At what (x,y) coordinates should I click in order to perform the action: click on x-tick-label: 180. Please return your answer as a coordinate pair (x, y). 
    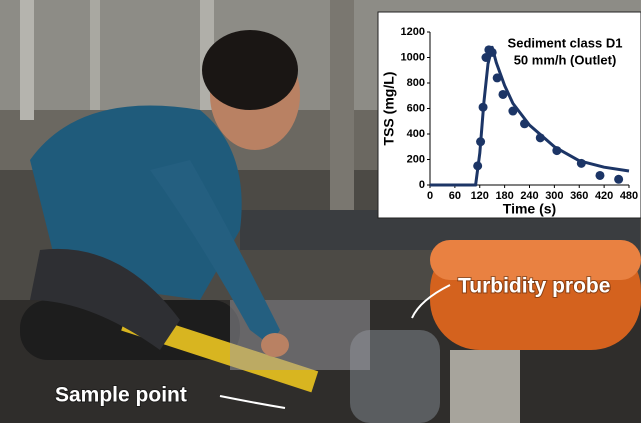
    Looking at the image, I should click on (504, 196).